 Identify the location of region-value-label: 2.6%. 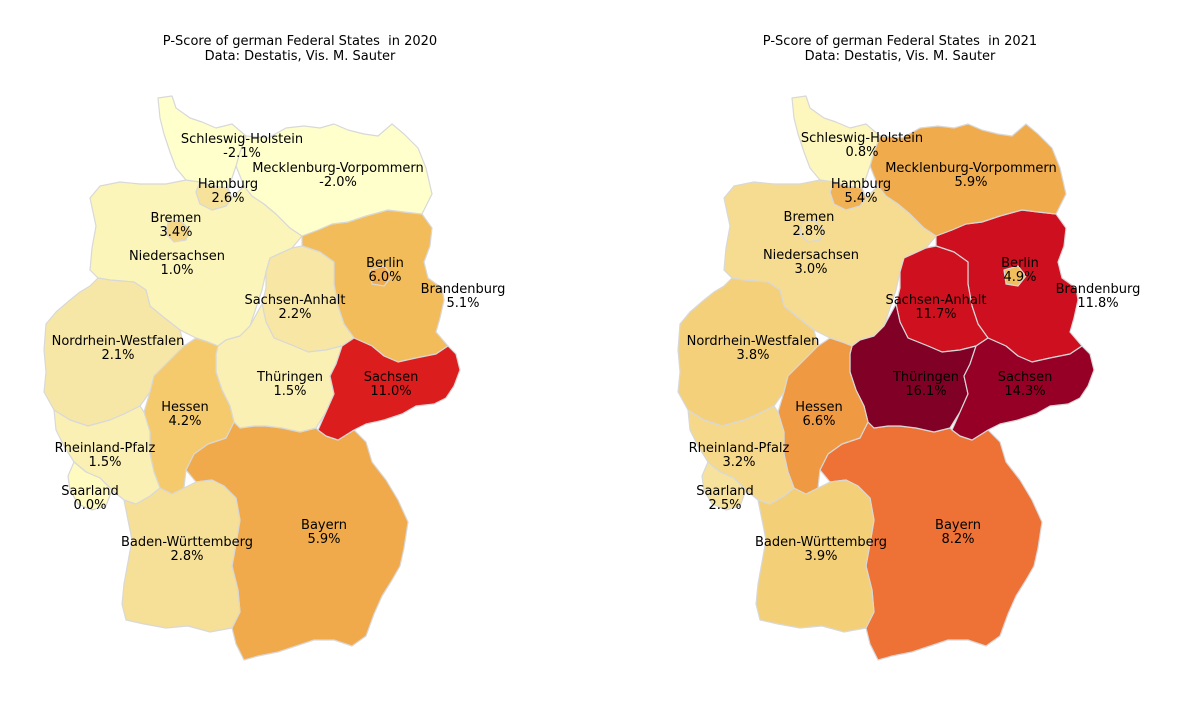
(227, 198).